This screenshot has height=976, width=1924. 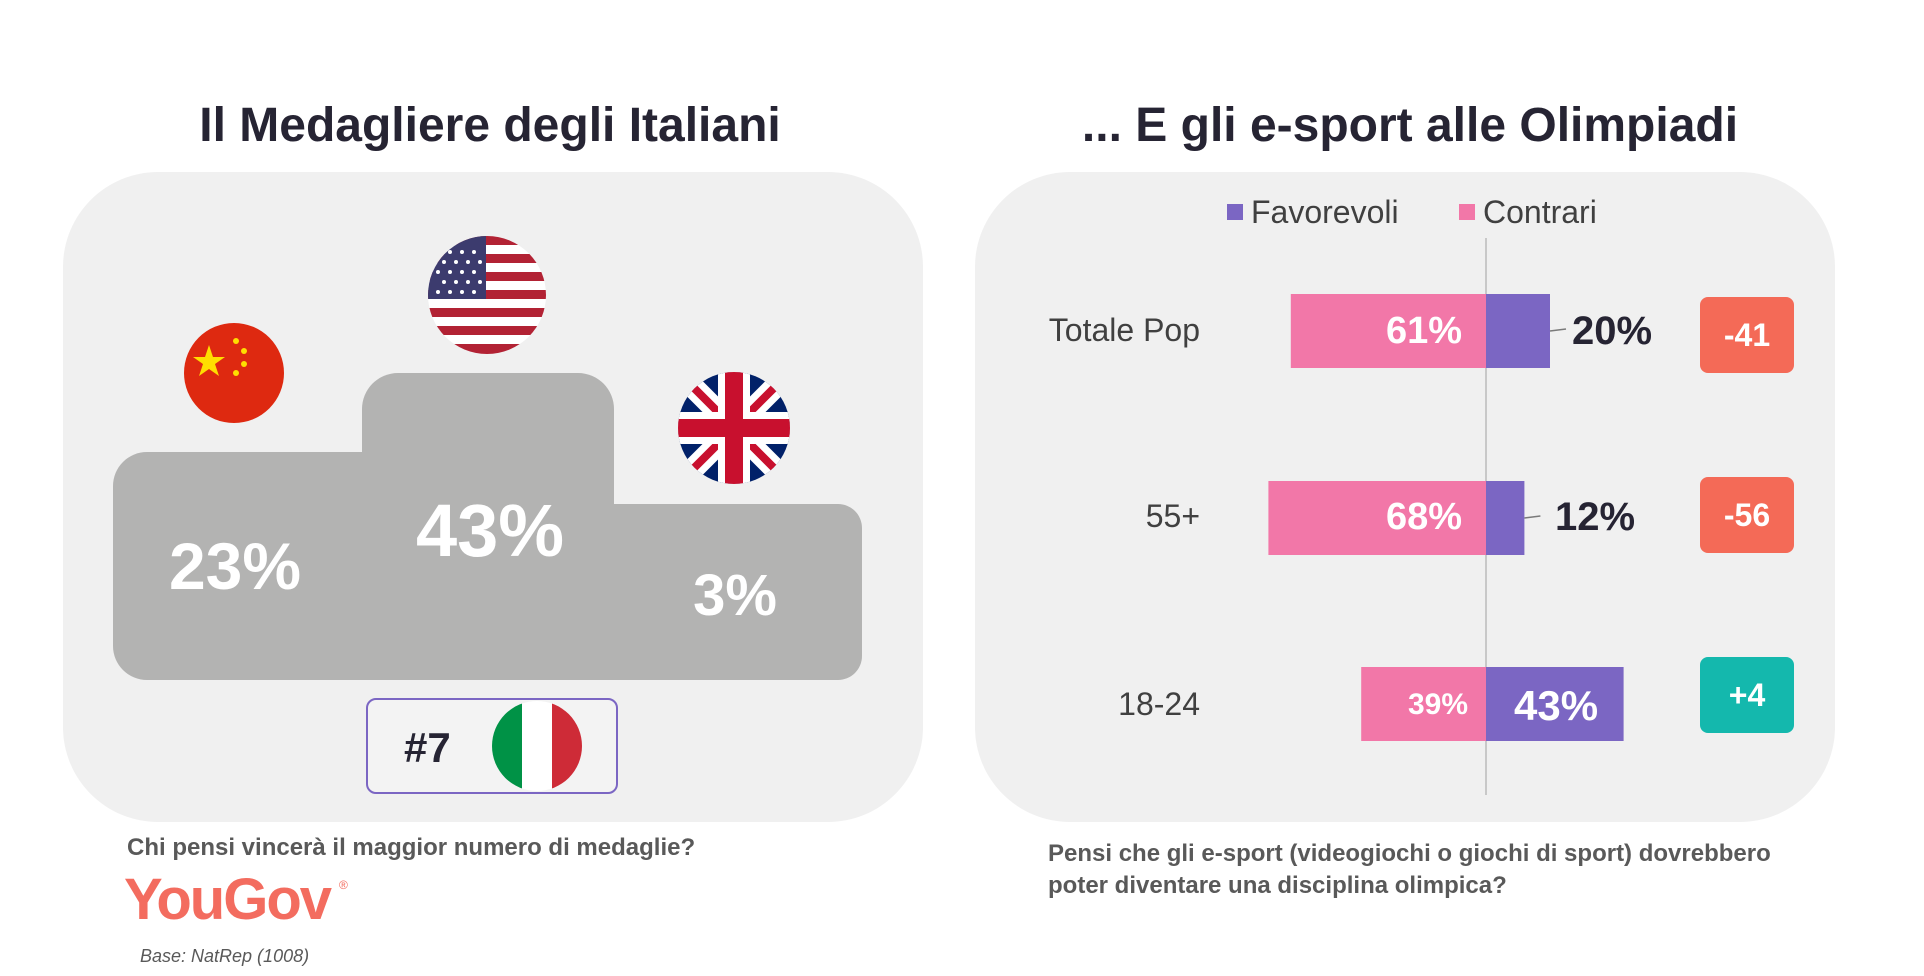 I want to click on italy-flag-icon, so click(x=537, y=746).